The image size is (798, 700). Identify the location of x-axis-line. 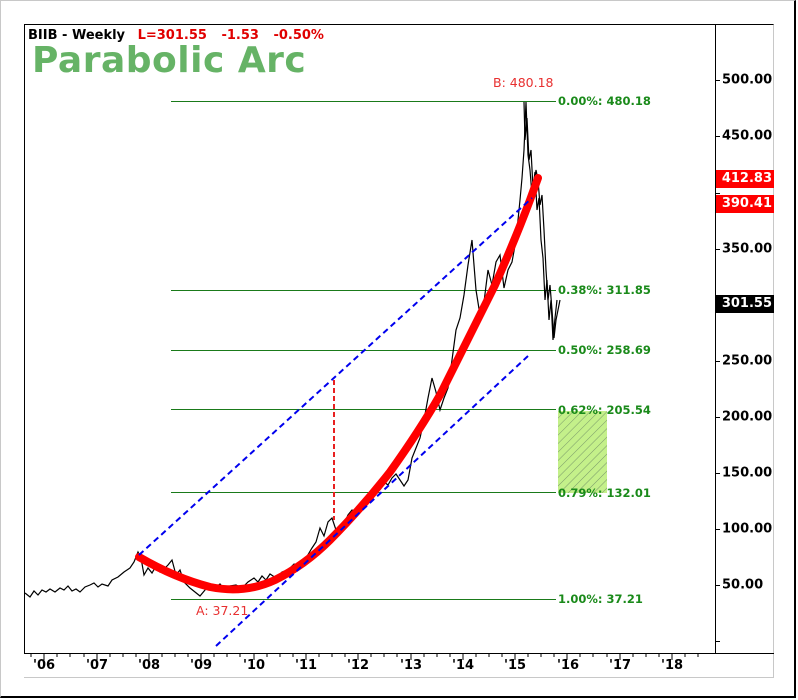
(399, 653).